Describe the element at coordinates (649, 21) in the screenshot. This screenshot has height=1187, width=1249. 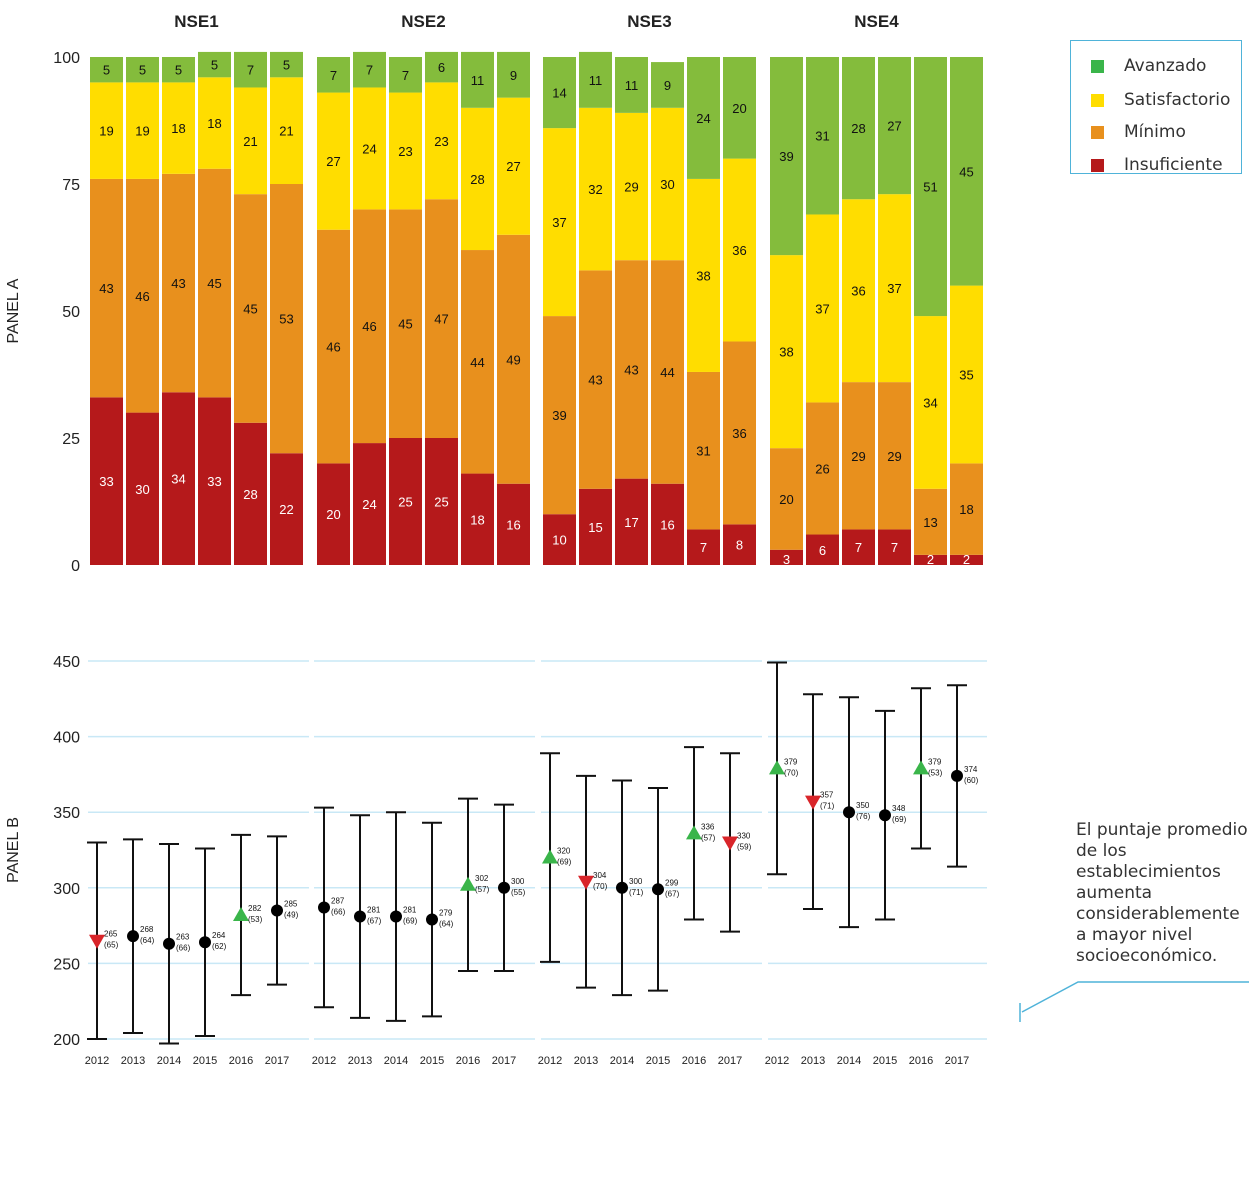
I see `group-title-nse3: NSE3` at that location.